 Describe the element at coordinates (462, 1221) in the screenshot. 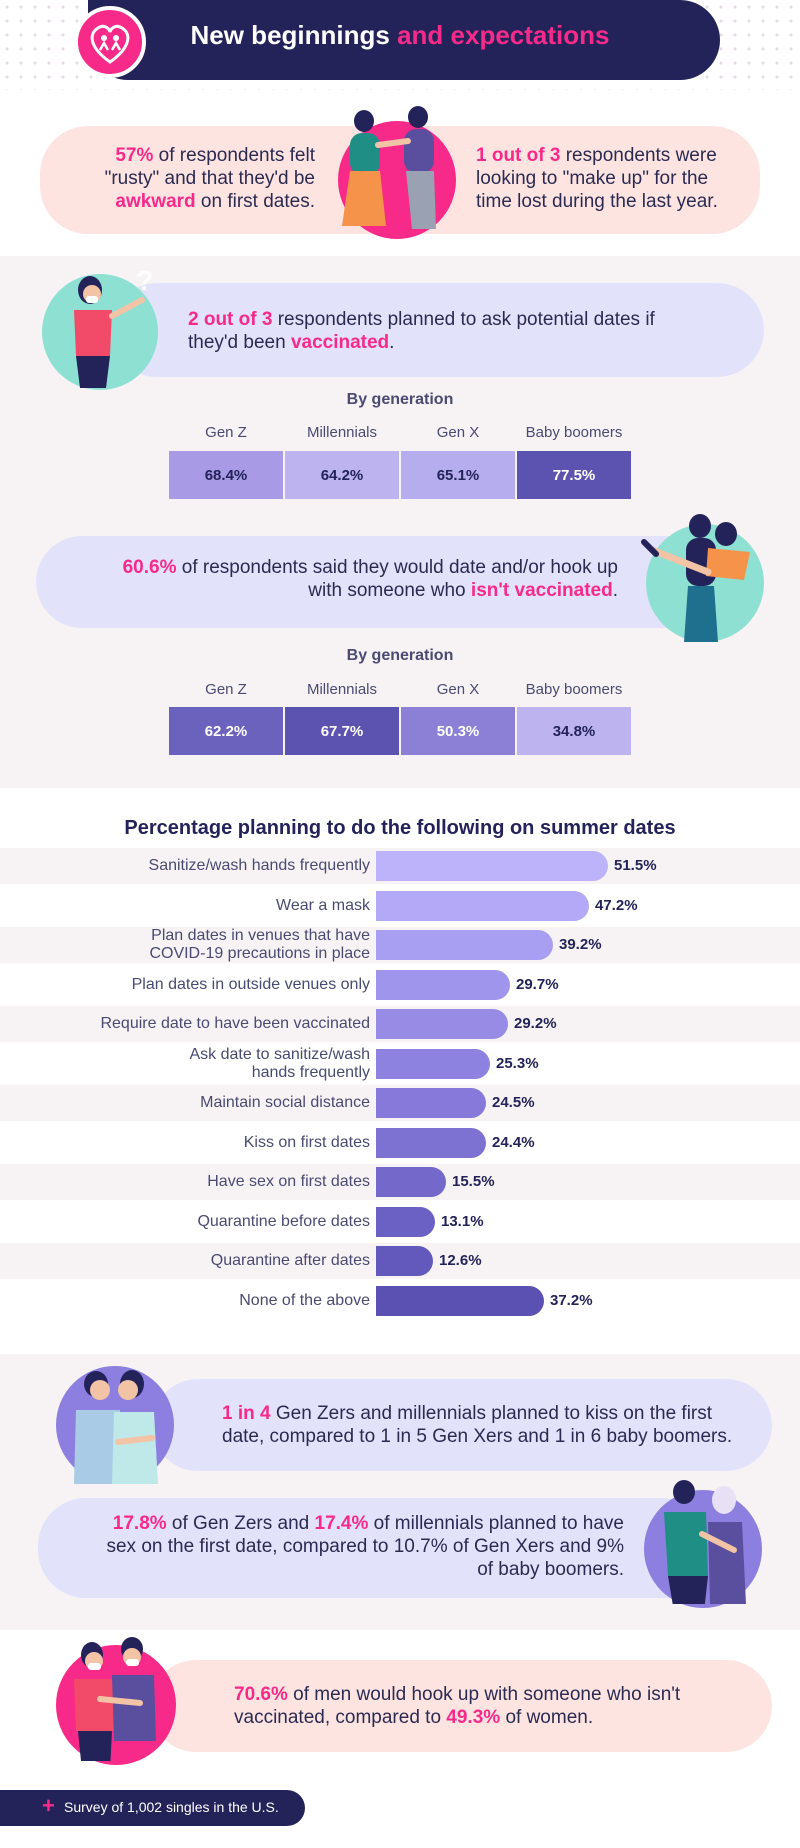

I see `bar-value-label: 13.1%` at that location.